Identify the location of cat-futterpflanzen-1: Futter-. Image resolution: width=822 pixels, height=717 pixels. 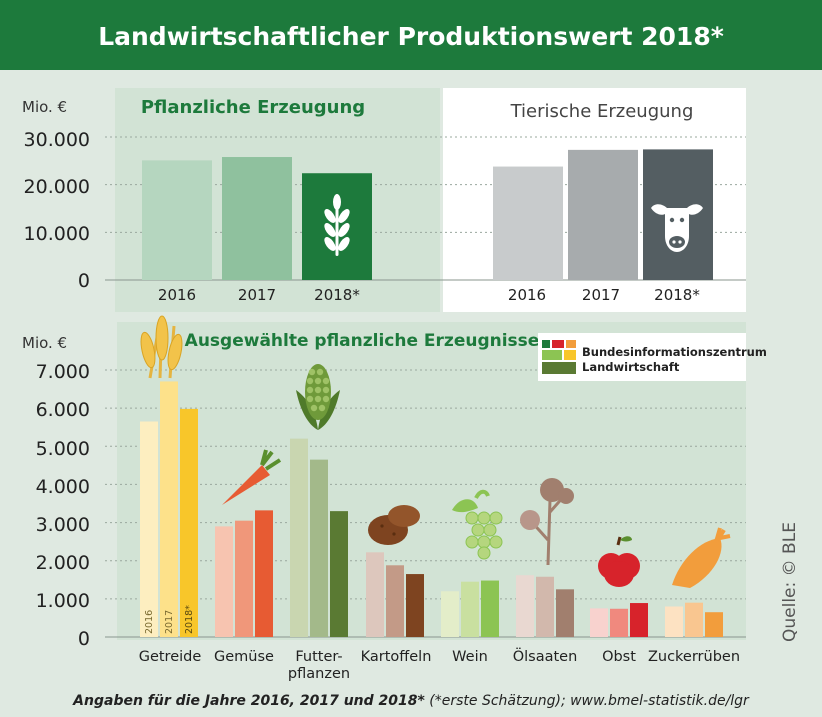
(318, 657).